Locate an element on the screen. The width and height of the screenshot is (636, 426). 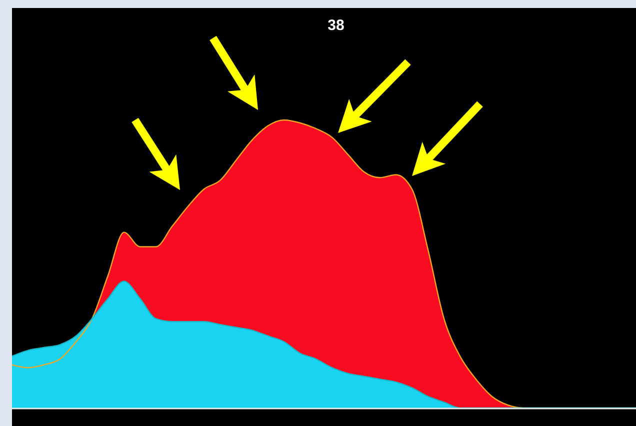
chart-title: 38 is located at coordinates (336, 25).